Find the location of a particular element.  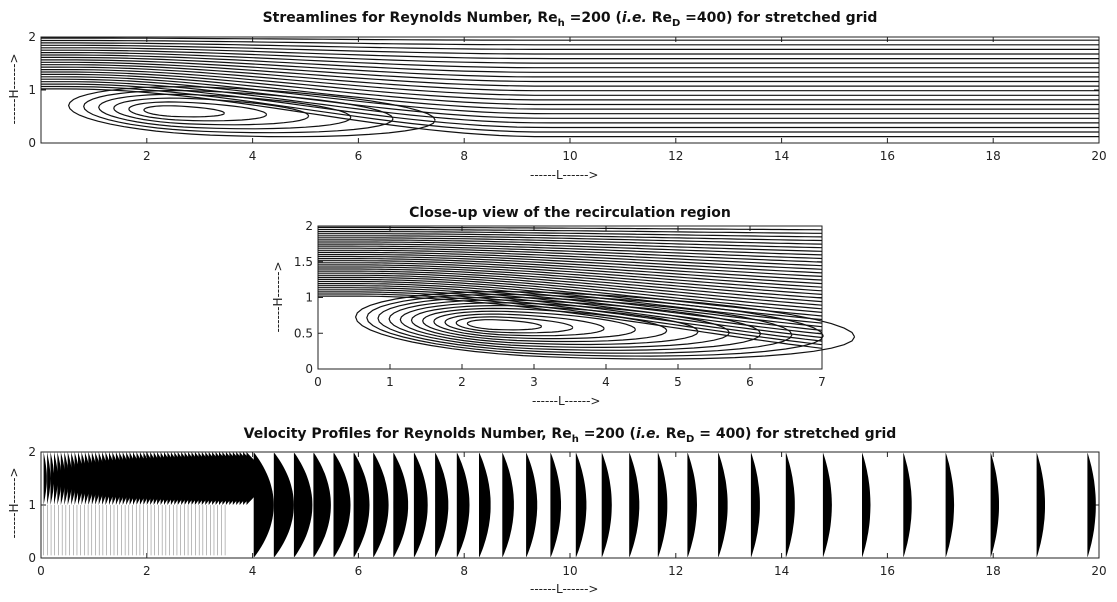

streamlines-y-axis-label: ------H------> is located at coordinates (14, 89).